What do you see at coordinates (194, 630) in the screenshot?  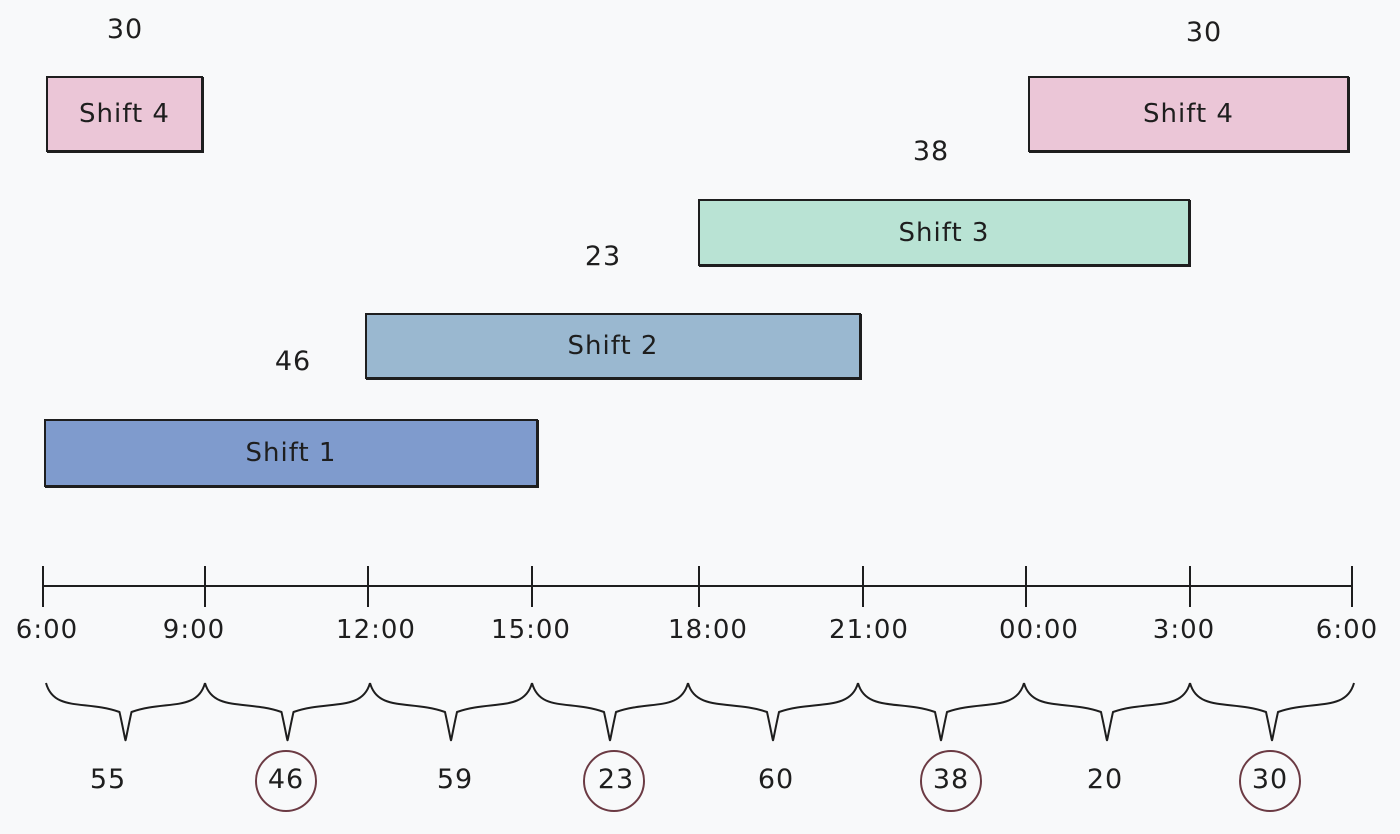 I see `tick-label: 9:00` at bounding box center [194, 630].